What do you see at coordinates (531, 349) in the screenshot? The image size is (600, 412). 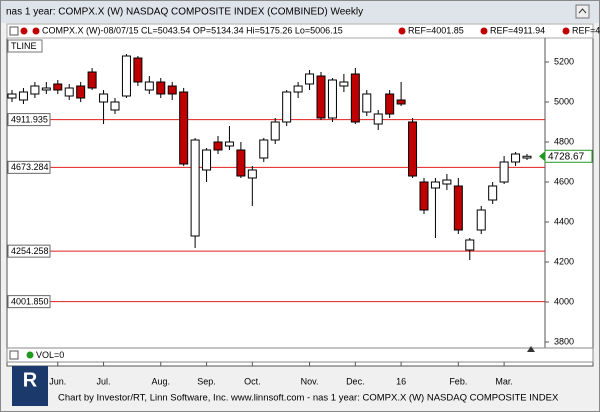 I see `pane-marker` at bounding box center [531, 349].